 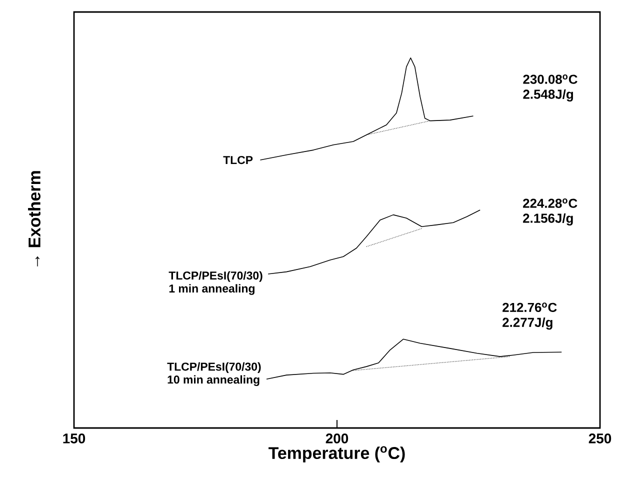 I want to click on x-tick-label: 200, so click(x=337, y=439).